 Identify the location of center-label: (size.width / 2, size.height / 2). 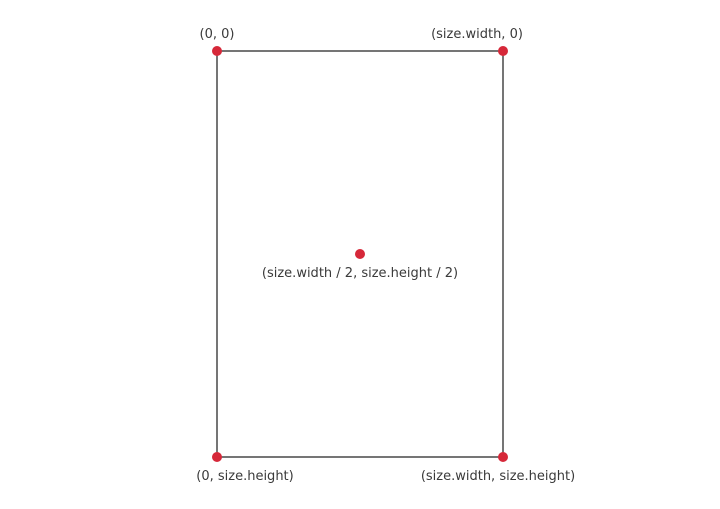
(360, 273).